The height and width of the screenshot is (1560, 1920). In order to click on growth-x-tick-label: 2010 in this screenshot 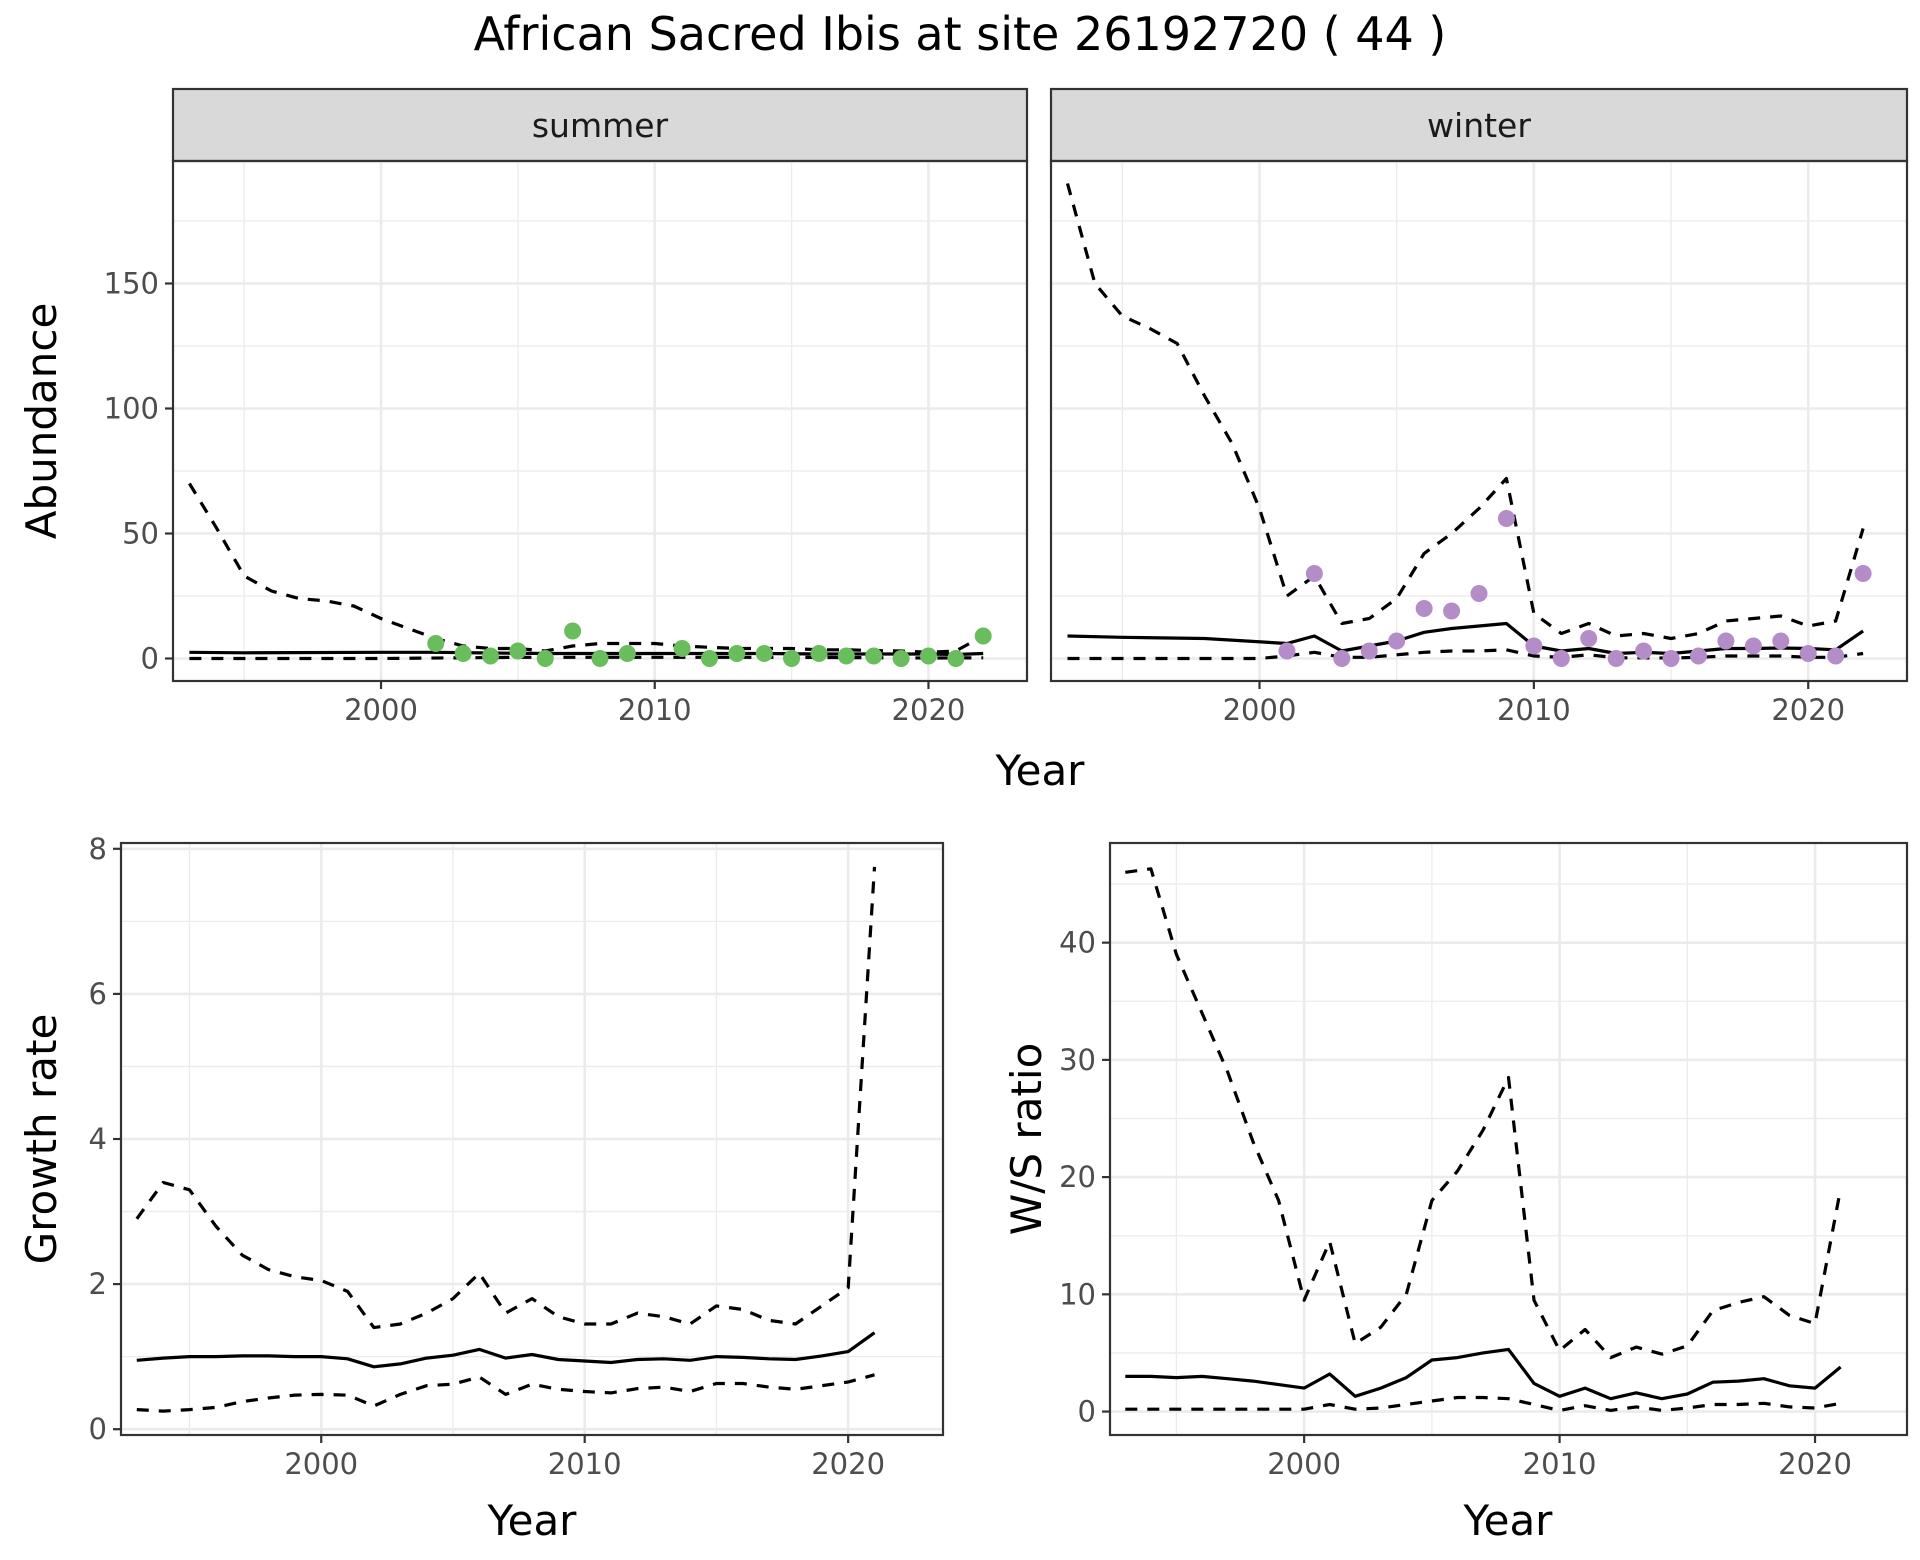, I will do `click(585, 1464)`.